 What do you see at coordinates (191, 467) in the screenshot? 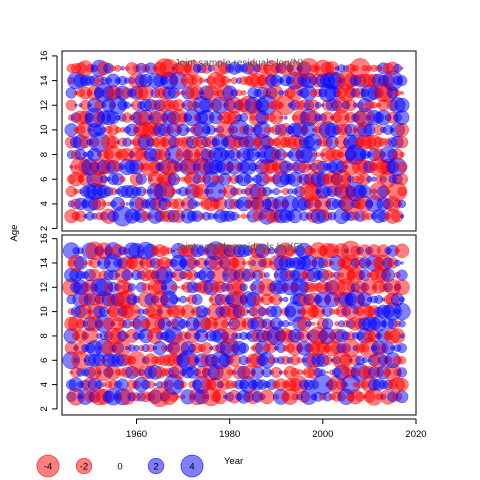
I see `legend-label: 4` at bounding box center [191, 467].